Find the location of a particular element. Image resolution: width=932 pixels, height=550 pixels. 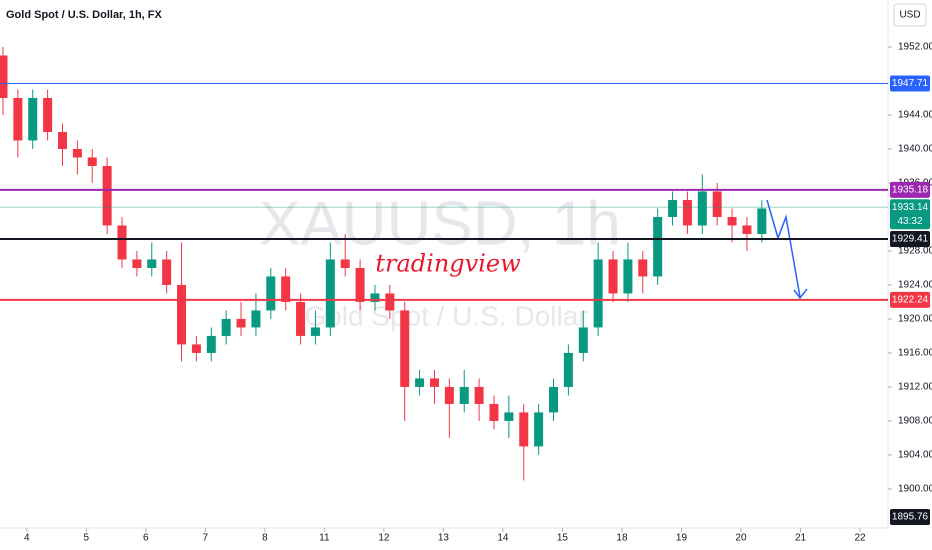

currency-label: USD is located at coordinates (909, 15).